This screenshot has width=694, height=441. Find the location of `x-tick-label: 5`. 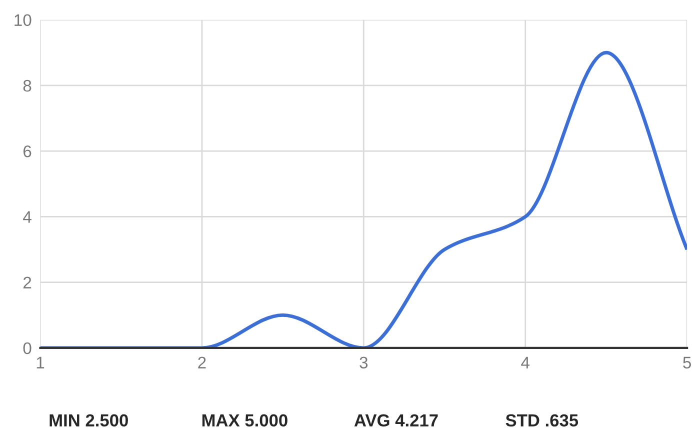

x-tick-label: 5 is located at coordinates (687, 362).